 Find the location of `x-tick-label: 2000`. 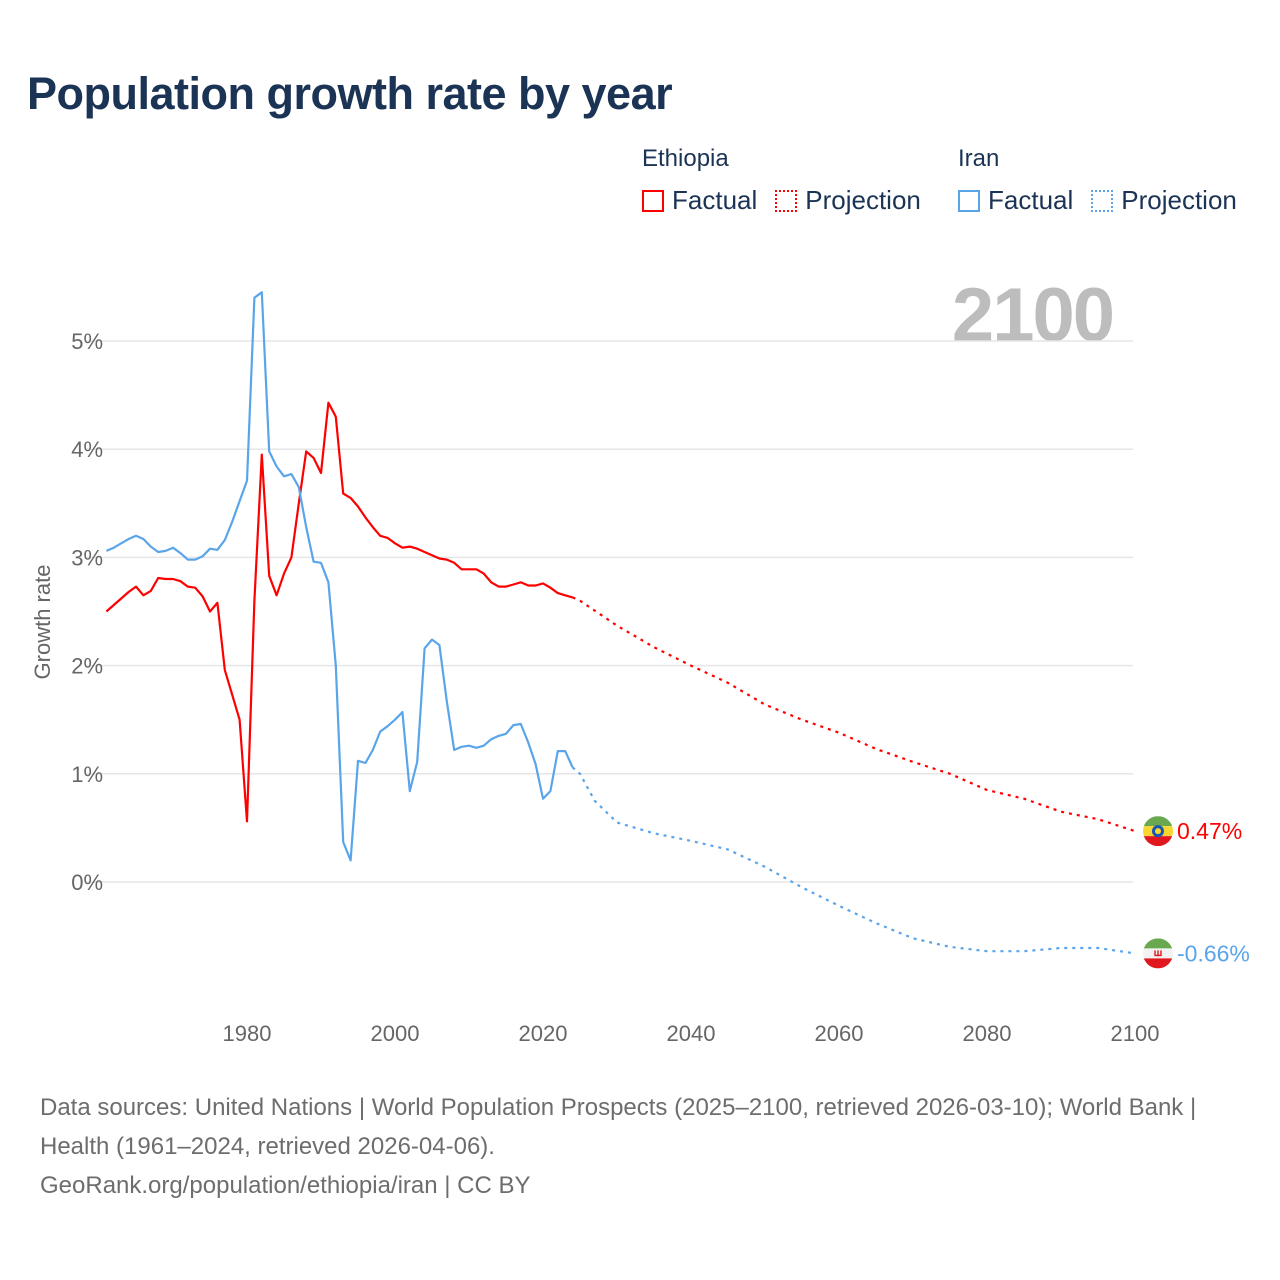

x-tick-label: 2000 is located at coordinates (395, 1033).